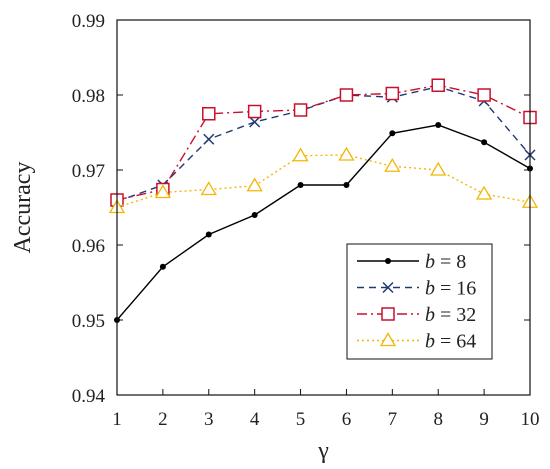 This screenshot has width=550, height=469. What do you see at coordinates (163, 419) in the screenshot?
I see `x-tick-label: 2` at bounding box center [163, 419].